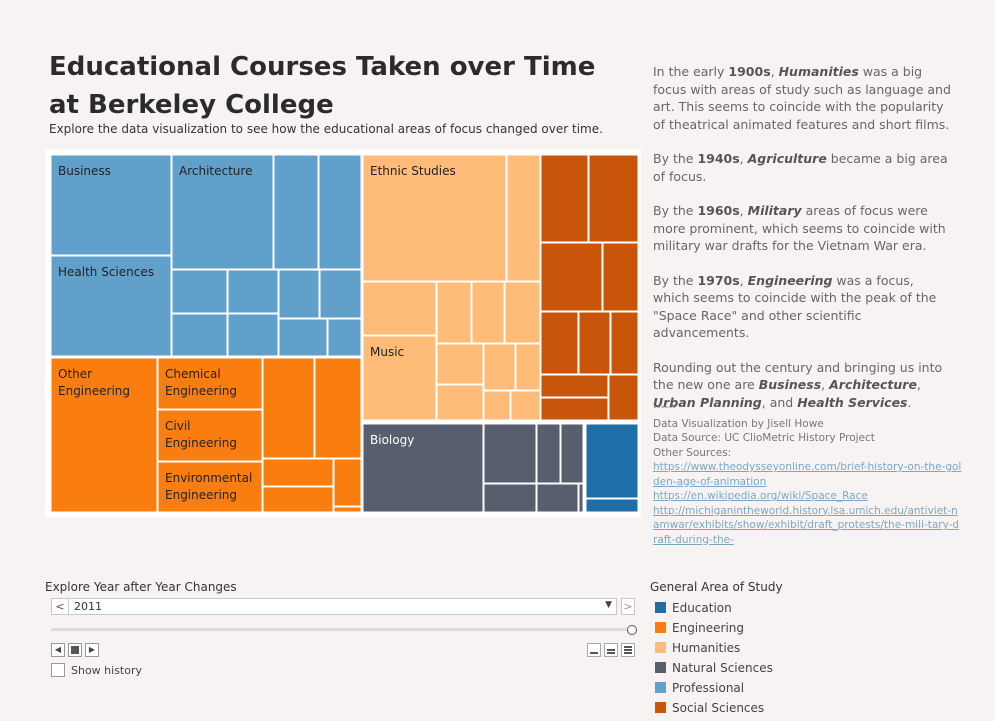 The width and height of the screenshot is (995, 721). Describe the element at coordinates (702, 608) in the screenshot. I see `legend-label: Education` at that location.